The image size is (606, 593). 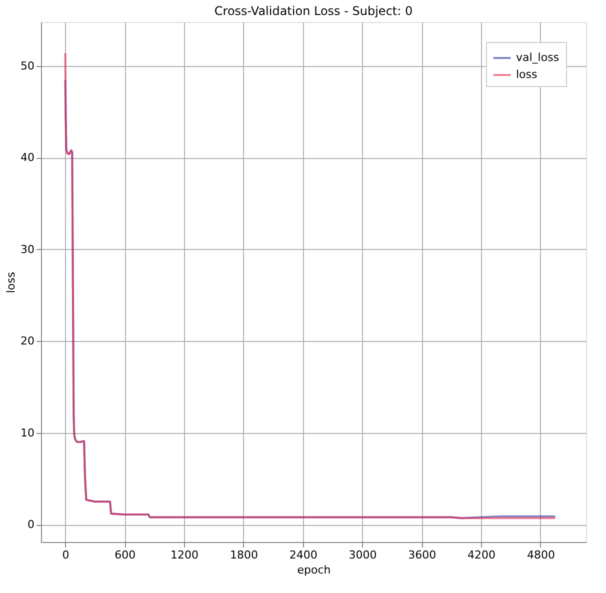 What do you see at coordinates (27, 341) in the screenshot?
I see `y-tick-label: 20` at bounding box center [27, 341].